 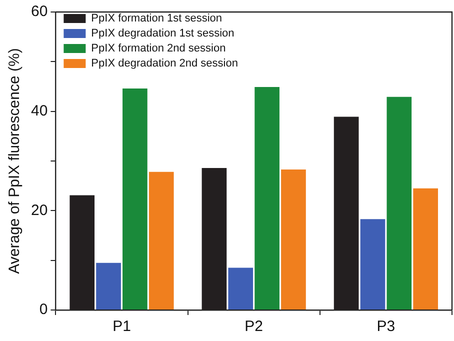 I want to click on x-tick-label: P3, so click(x=386, y=327).